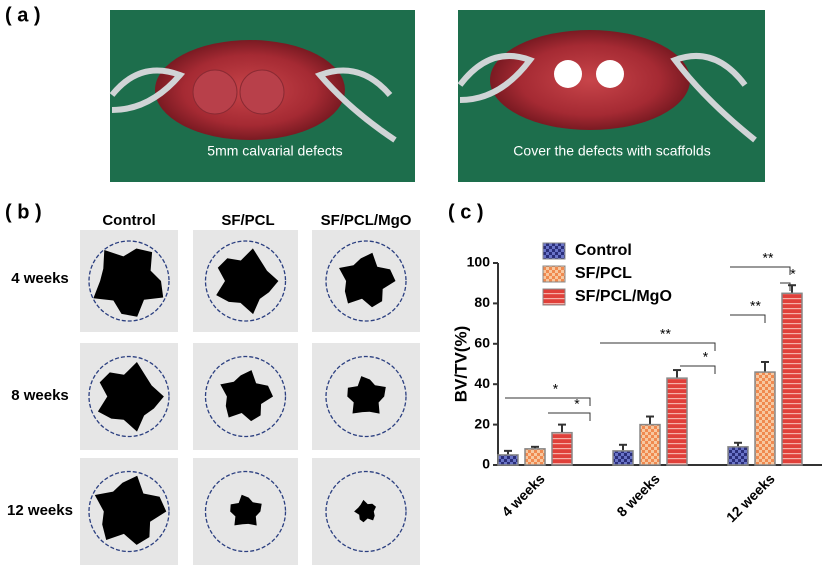 Image resolution: width=827 pixels, height=575 pixels. I want to click on photo-caption: 5mm calvarial defects, so click(274, 151).